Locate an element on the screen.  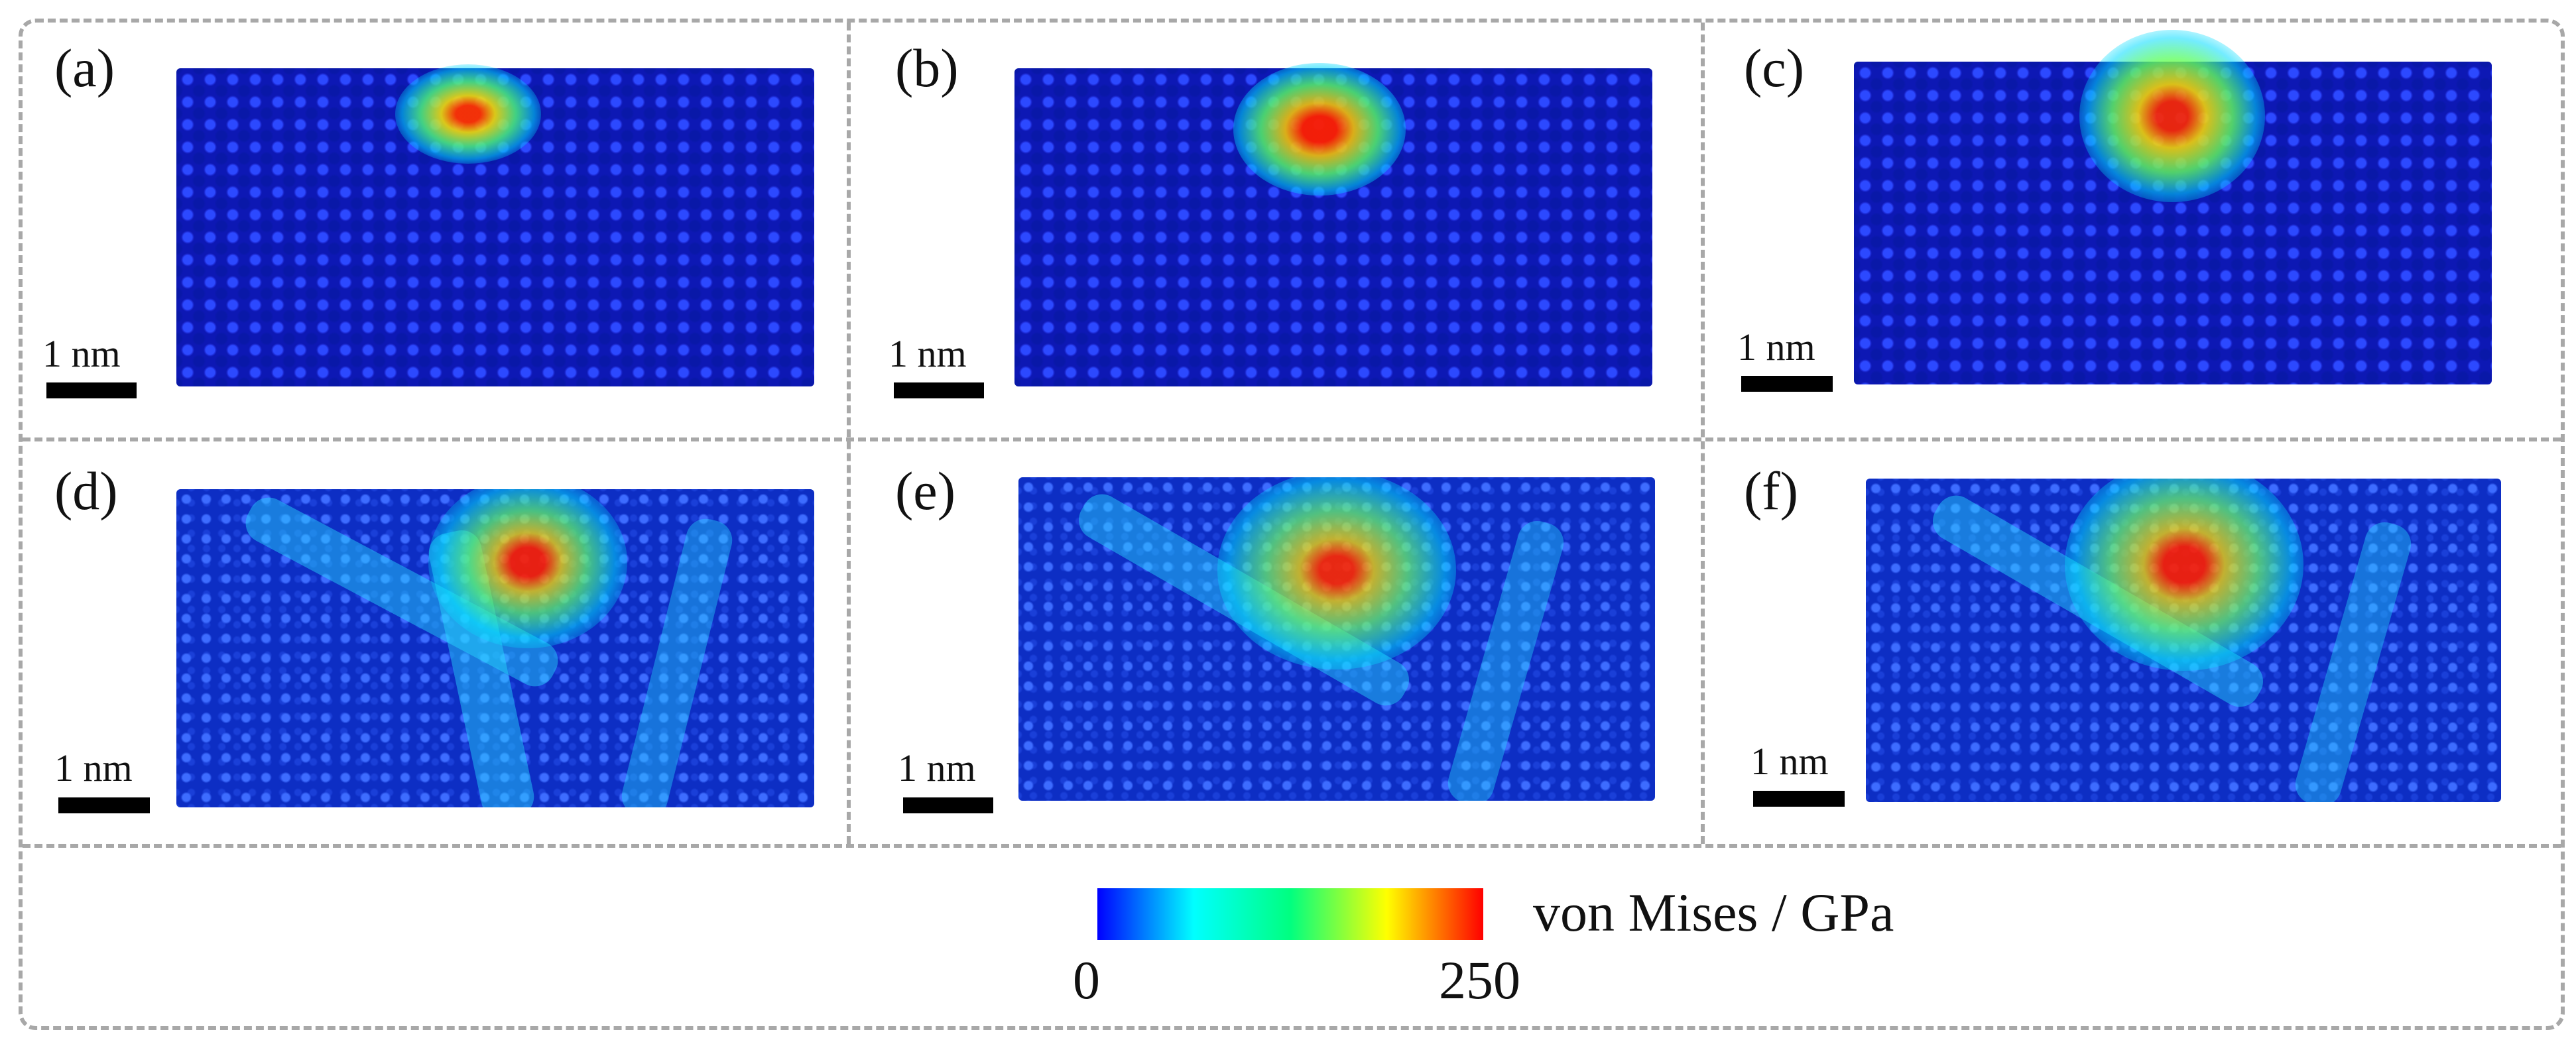
colorbar-max-label: 250 is located at coordinates (1479, 980).